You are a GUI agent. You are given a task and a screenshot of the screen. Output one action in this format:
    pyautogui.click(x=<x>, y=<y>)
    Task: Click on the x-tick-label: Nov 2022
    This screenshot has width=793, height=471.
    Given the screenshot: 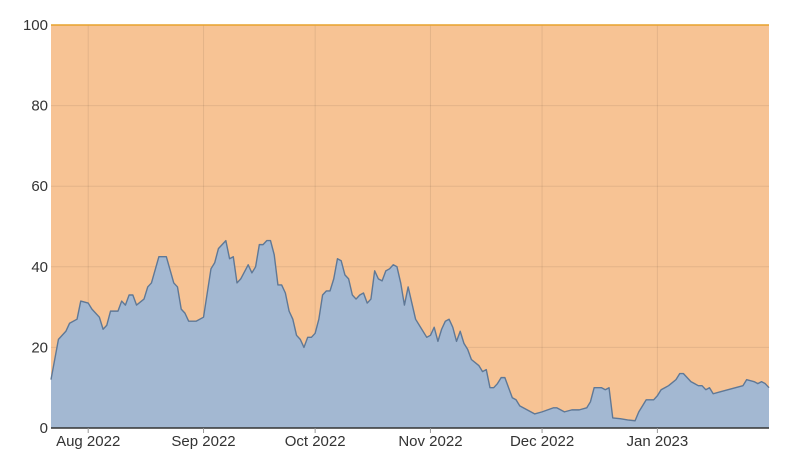 What is the action you would take?
    pyautogui.click(x=430, y=441)
    